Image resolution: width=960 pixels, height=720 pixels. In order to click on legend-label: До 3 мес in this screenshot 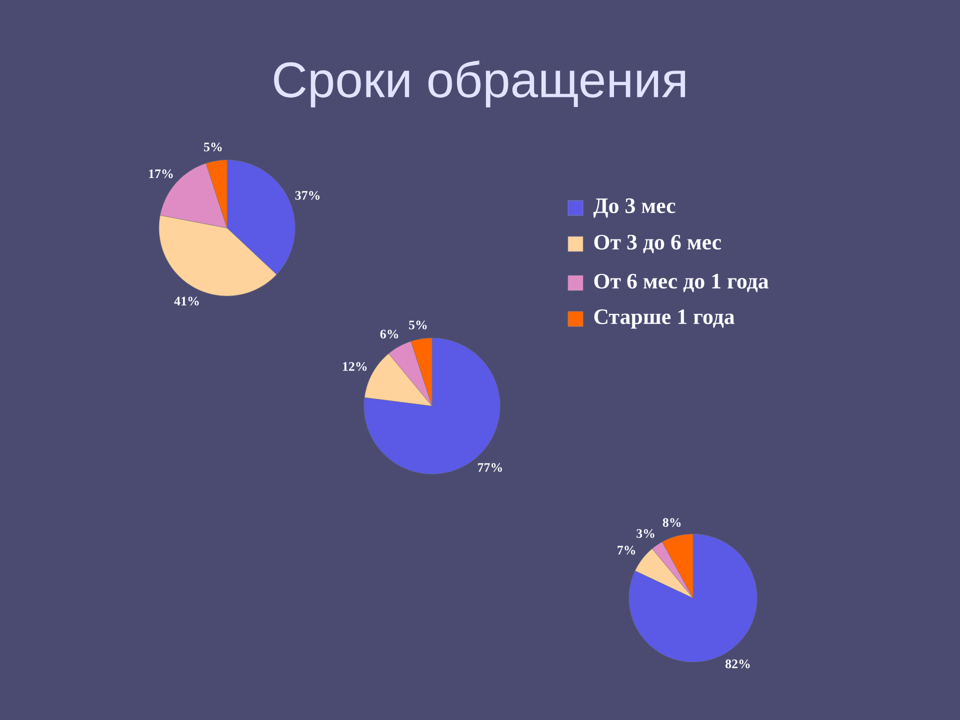, I will do `click(634, 208)`.